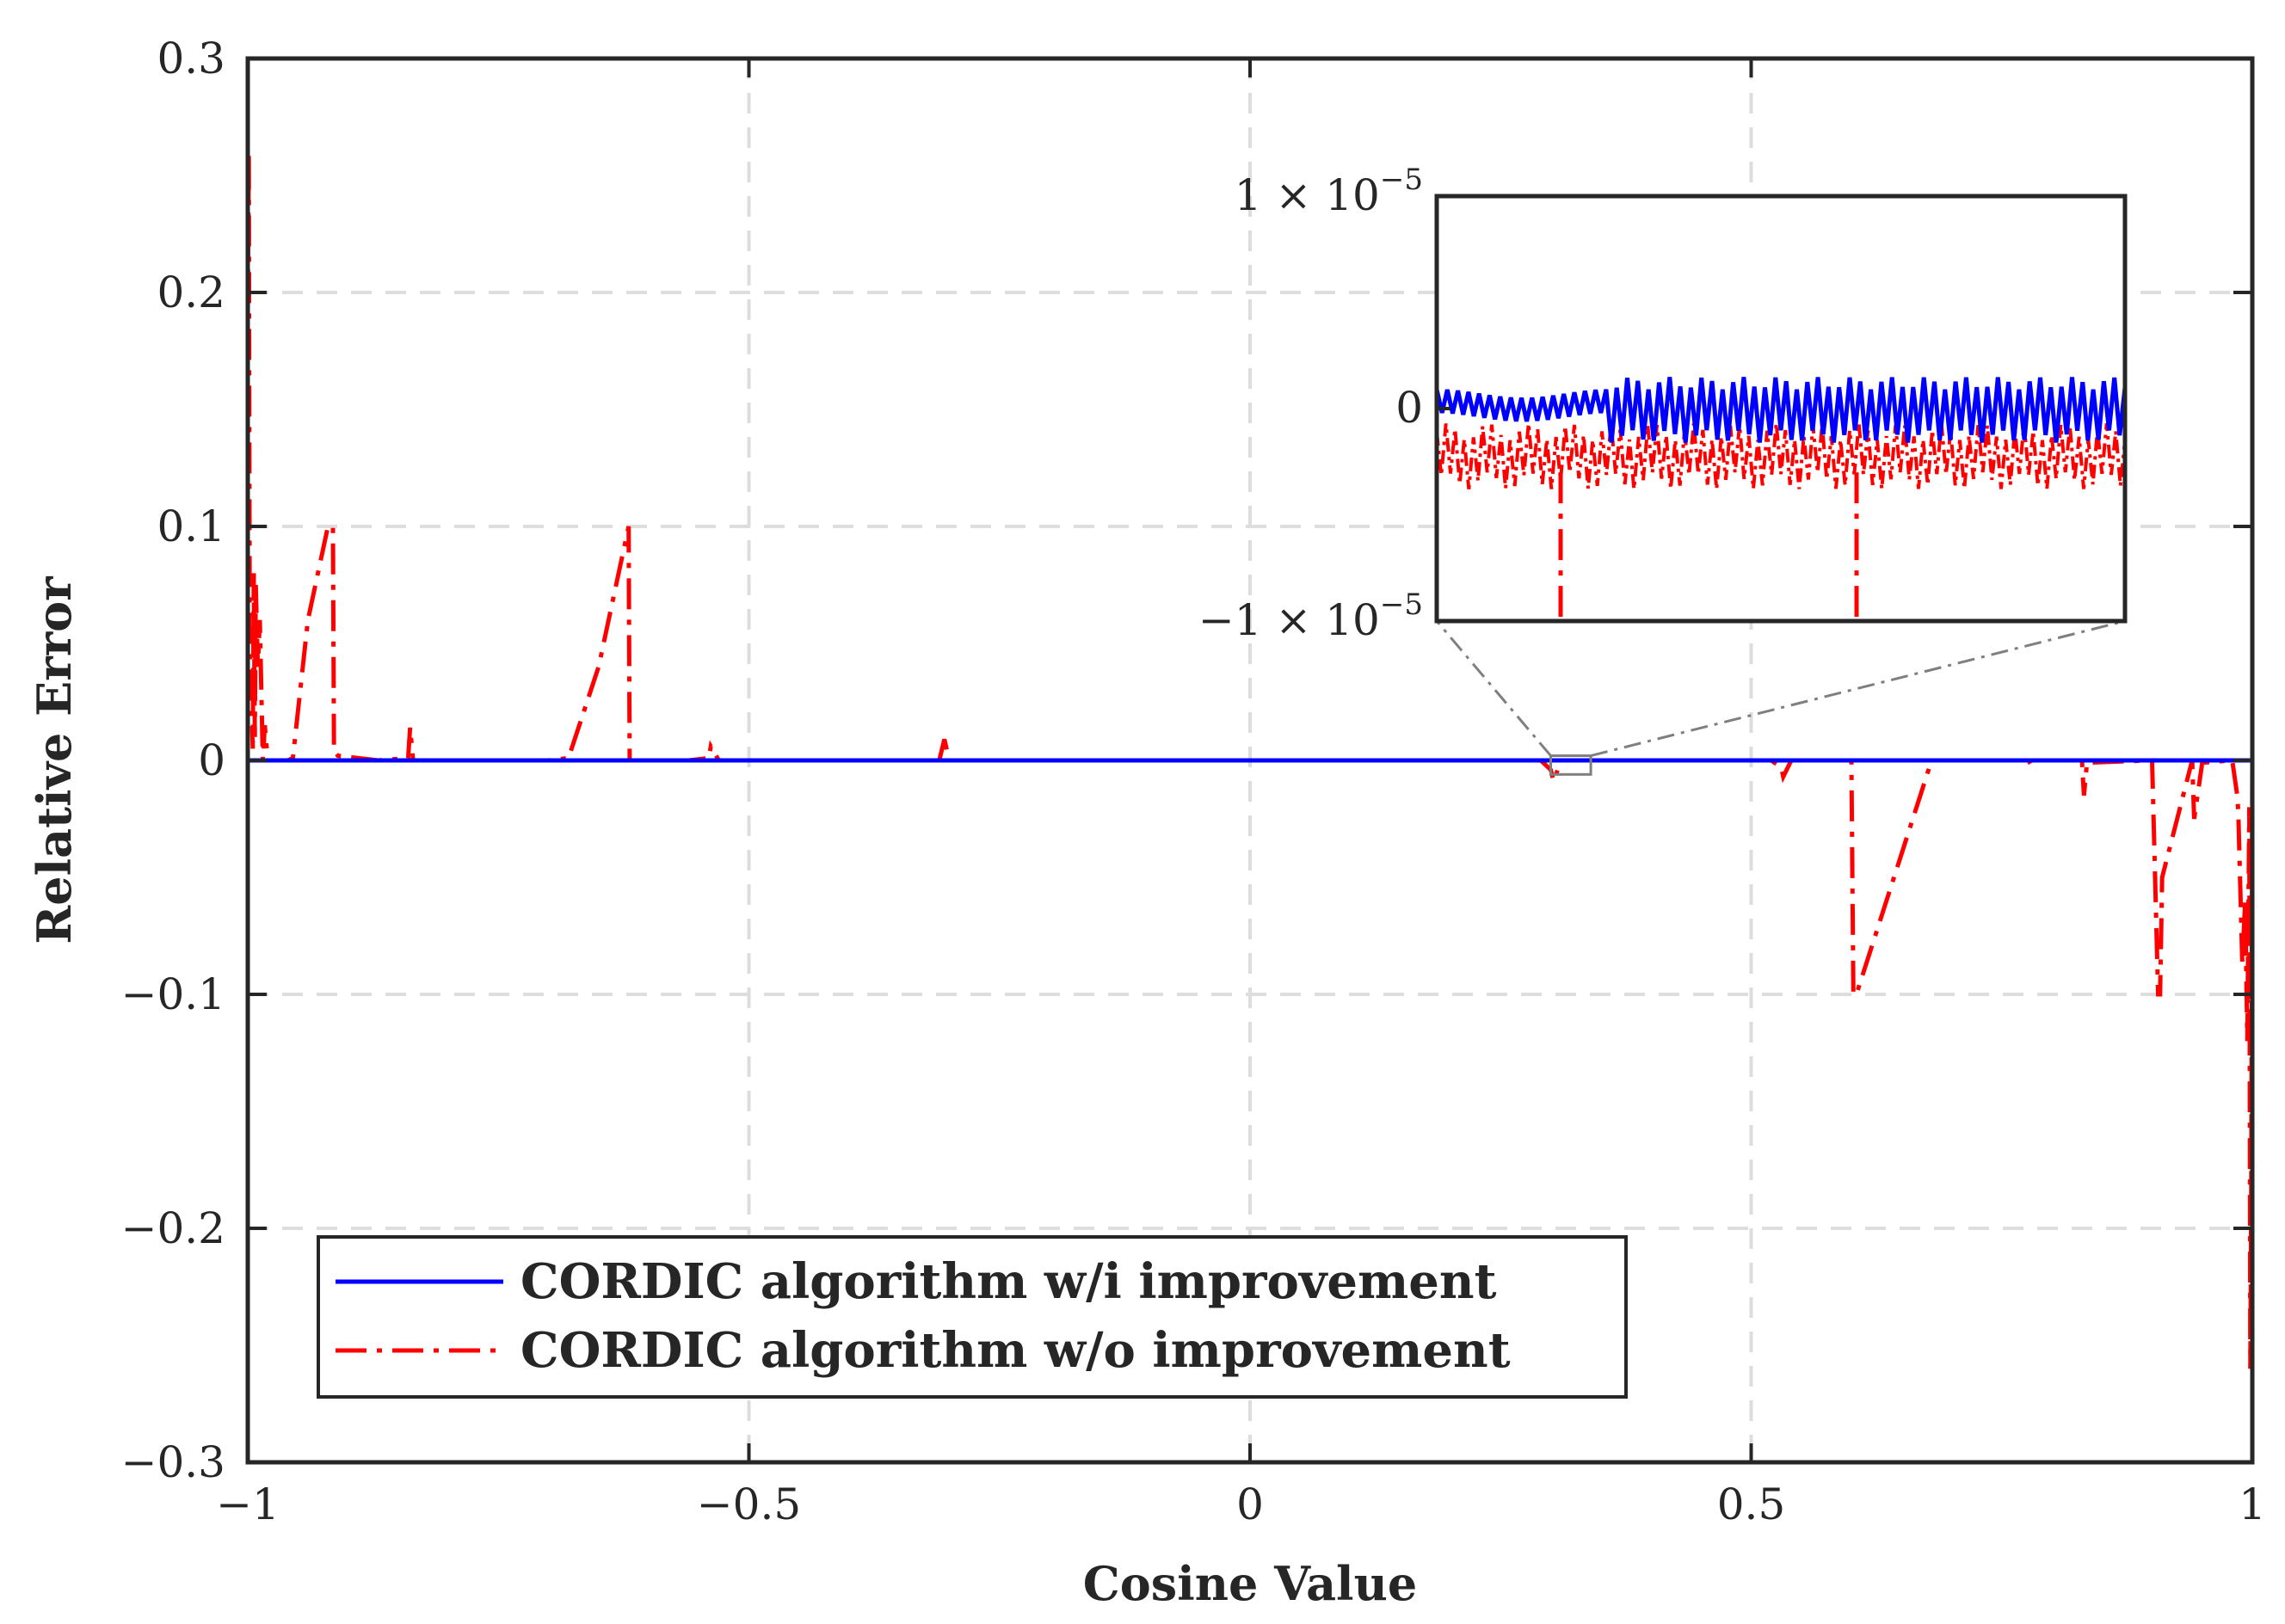  Describe the element at coordinates (54, 760) in the screenshot. I see `y-axis-label: Relative Error` at that location.